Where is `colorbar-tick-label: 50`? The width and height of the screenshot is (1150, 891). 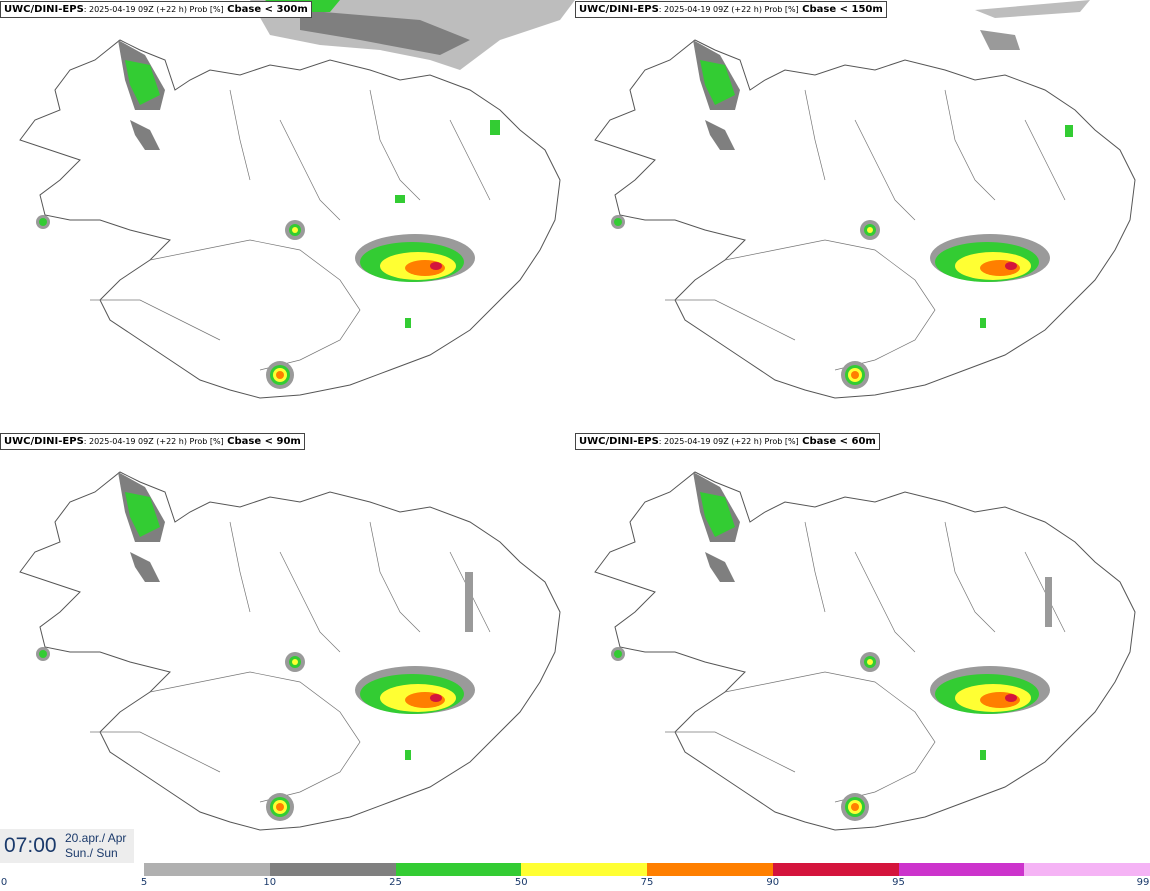
colorbar-tick-label: 50 is located at coordinates (521, 882).